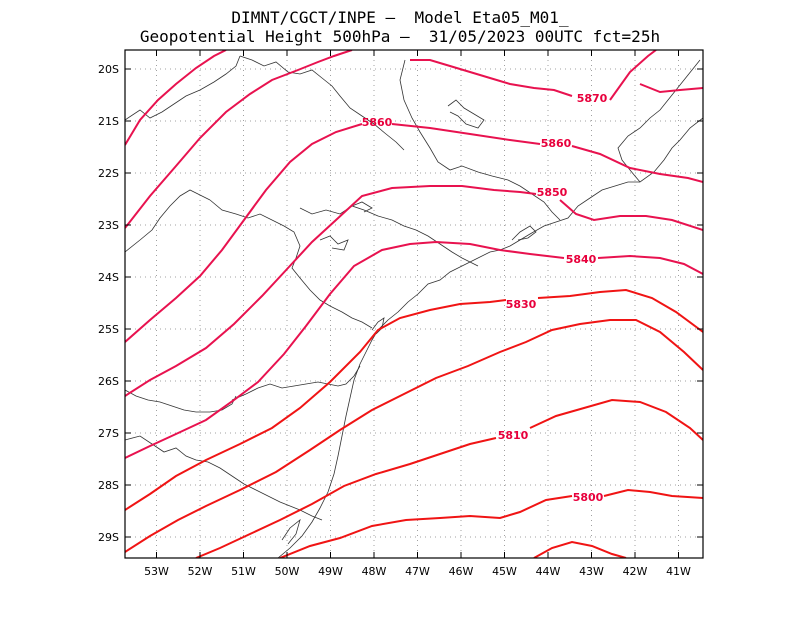  Describe the element at coordinates (588, 497) in the screenshot. I see `contour-label: 5800` at that location.